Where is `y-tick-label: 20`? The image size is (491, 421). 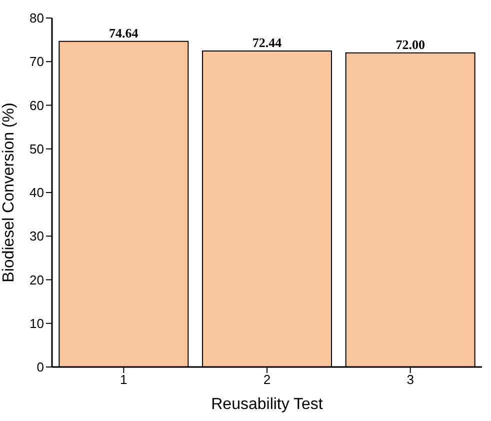 y-tick-label: 20 is located at coordinates (37, 280).